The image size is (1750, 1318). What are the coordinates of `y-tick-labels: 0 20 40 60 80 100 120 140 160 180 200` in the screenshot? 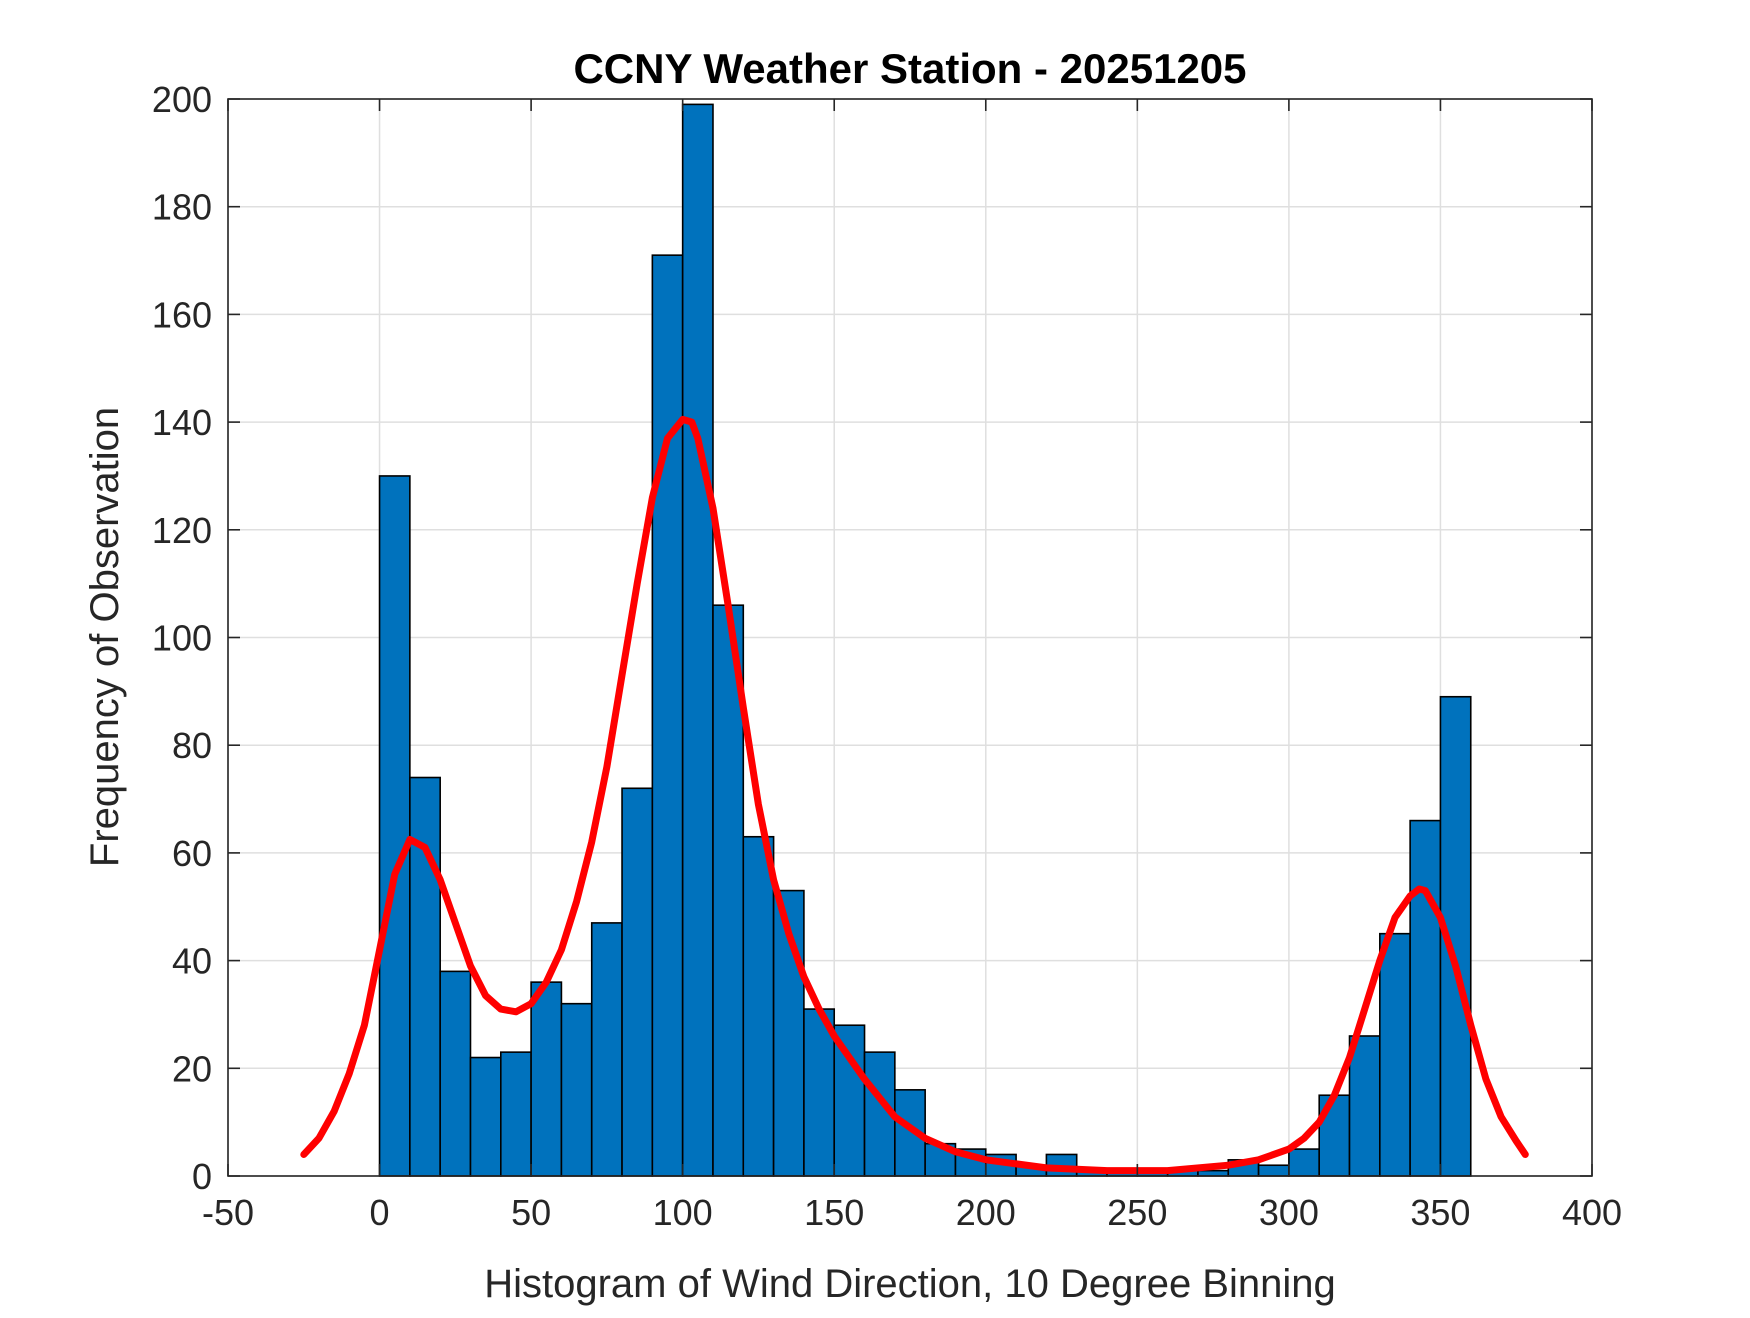 It's located at (182, 638).